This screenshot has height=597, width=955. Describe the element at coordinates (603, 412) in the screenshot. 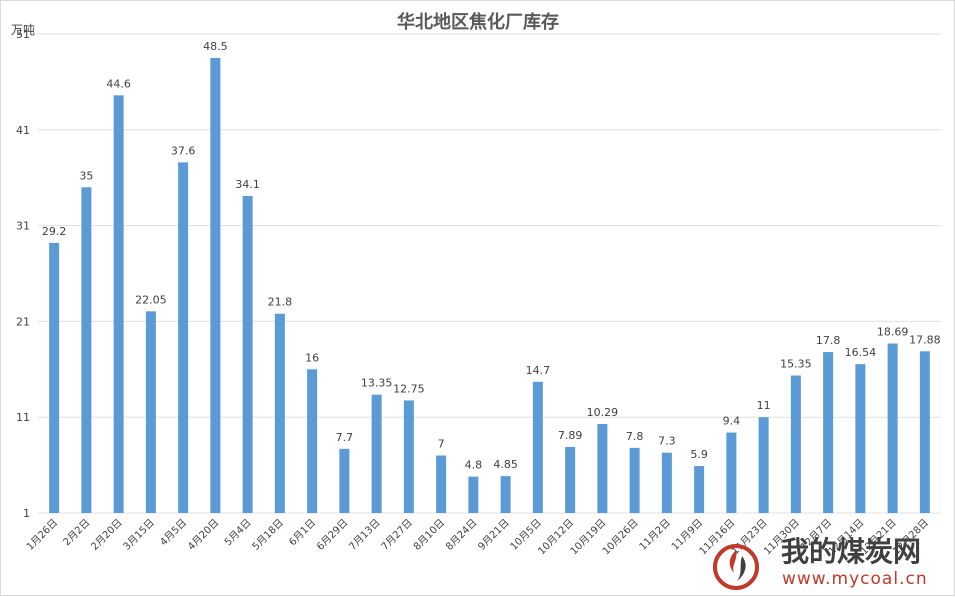

I see `data-label: 10.29` at that location.